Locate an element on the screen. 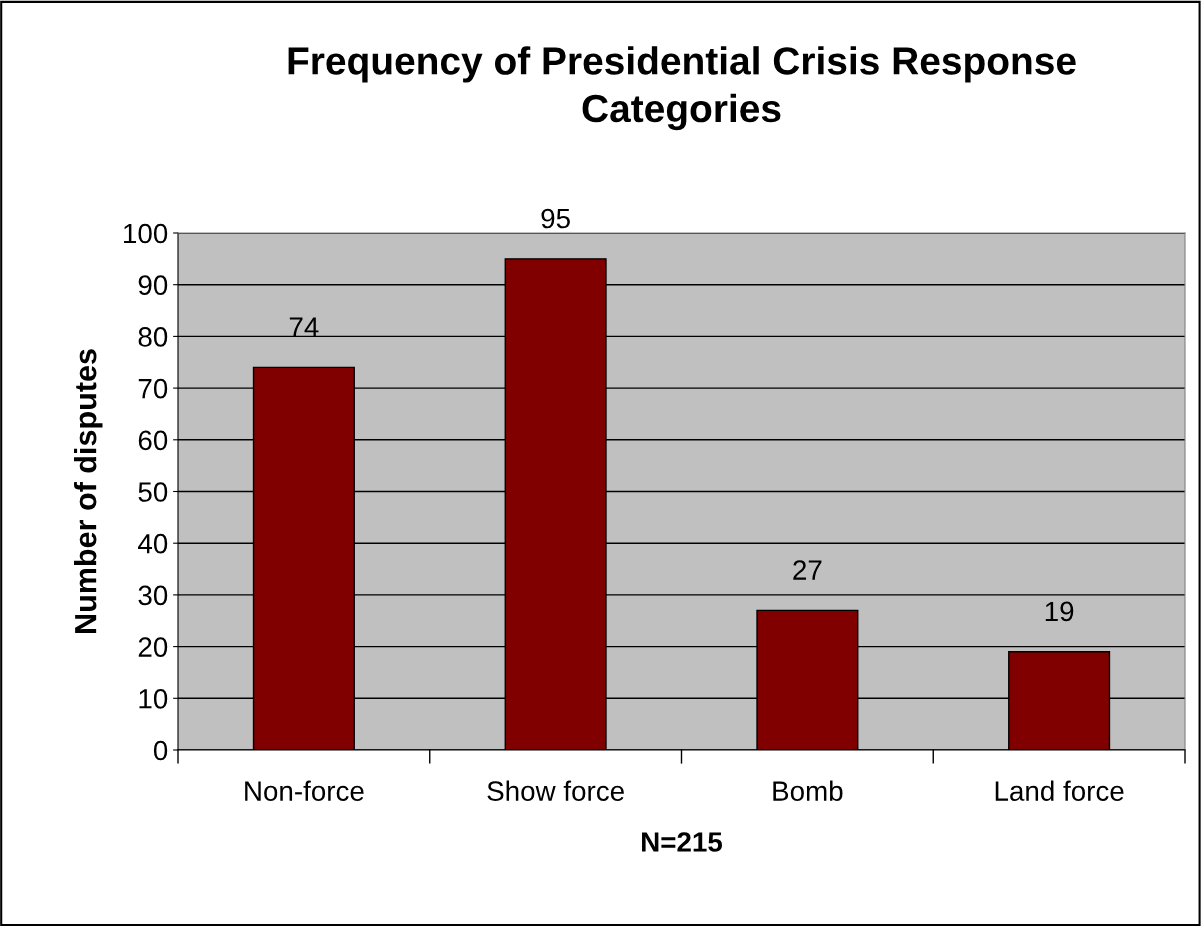 Image resolution: width=1202 pixels, height=926 pixels. data-label: 74 is located at coordinates (304, 327).